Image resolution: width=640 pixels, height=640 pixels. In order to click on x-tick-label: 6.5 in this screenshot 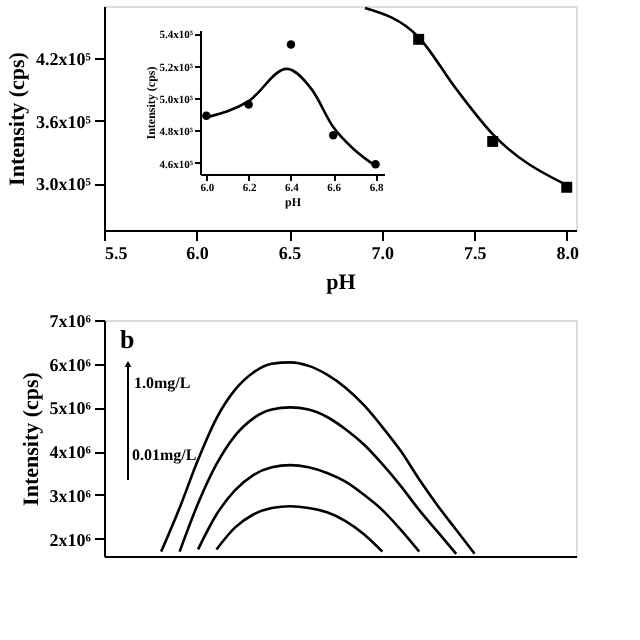, I will do `click(290, 253)`.